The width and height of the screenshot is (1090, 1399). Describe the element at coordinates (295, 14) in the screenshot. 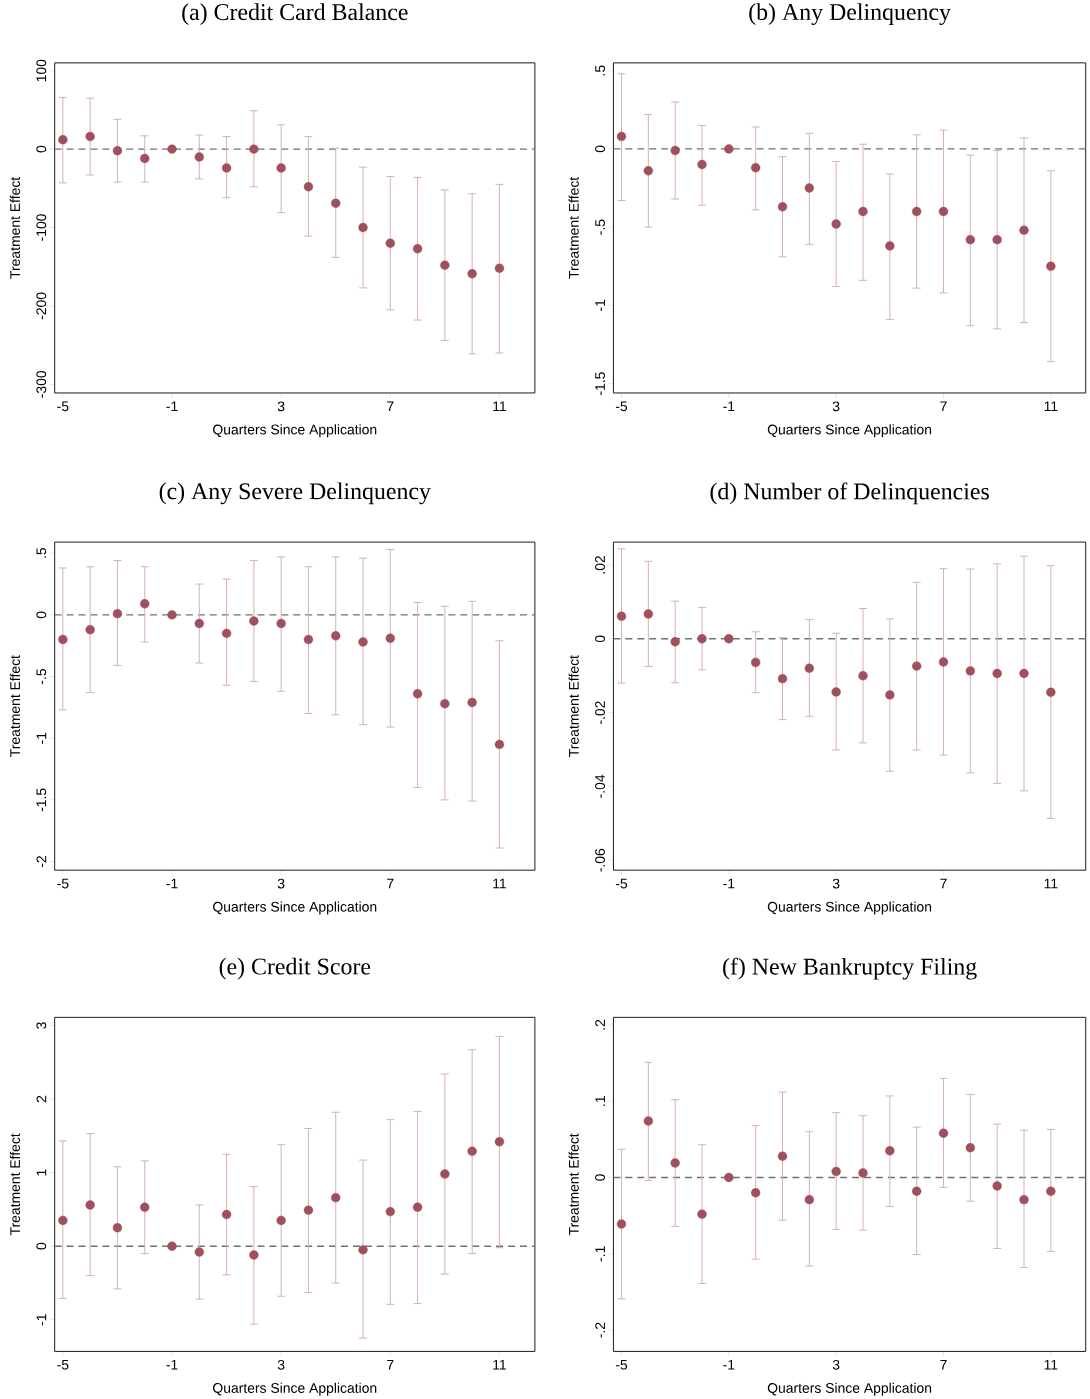

I see `chart-title: (a) Credit Card Balance` at that location.